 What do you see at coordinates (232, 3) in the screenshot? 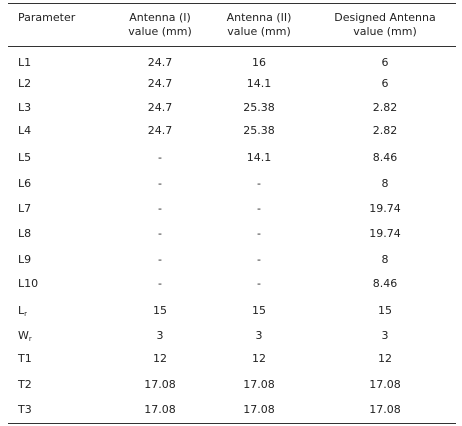
I see `top-rule` at bounding box center [232, 3].